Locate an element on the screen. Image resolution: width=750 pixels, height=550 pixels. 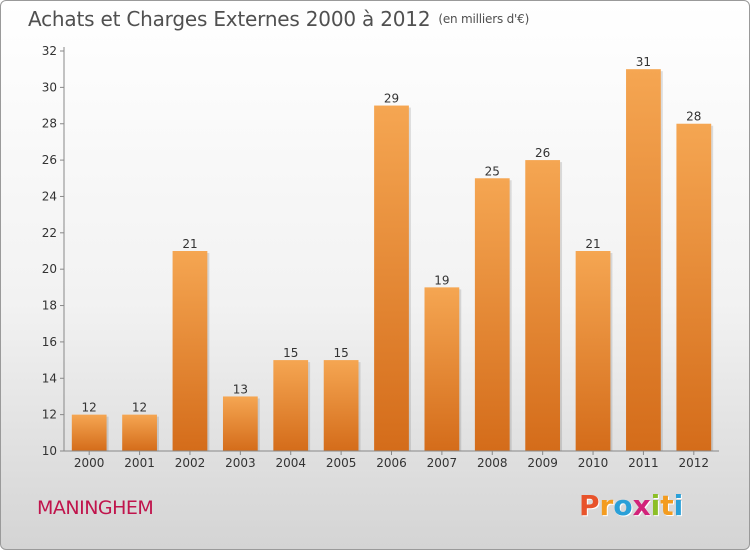
y-tick-label: 22 is located at coordinates (49, 233).